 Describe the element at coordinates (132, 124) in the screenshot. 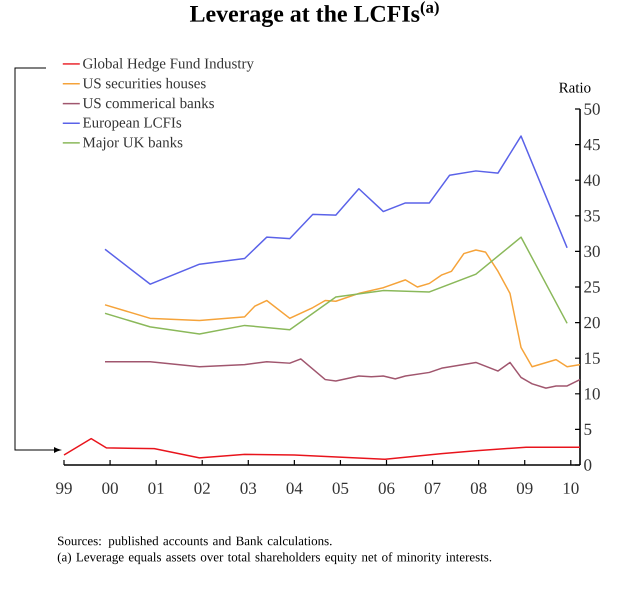

I see `legend-label: European LCFIs` at that location.